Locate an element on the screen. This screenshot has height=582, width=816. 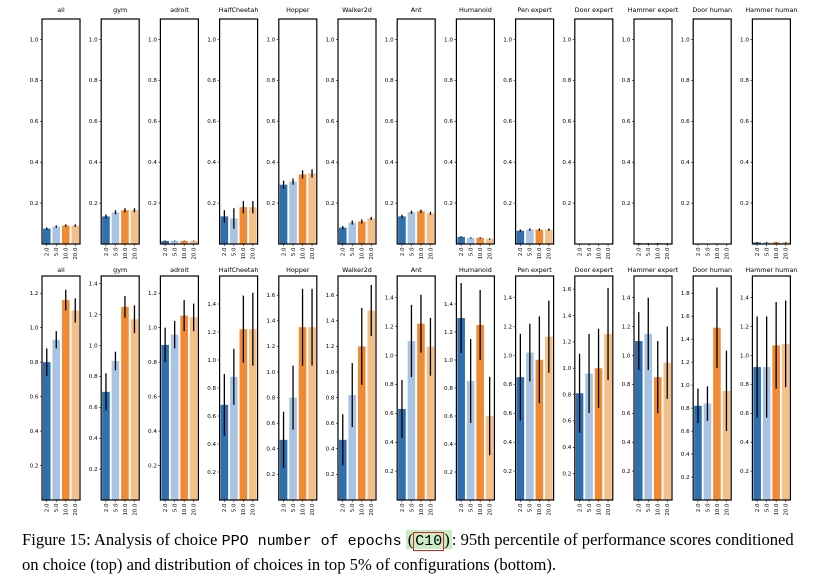
subplot-title: Humanoid is located at coordinates (475, 270).